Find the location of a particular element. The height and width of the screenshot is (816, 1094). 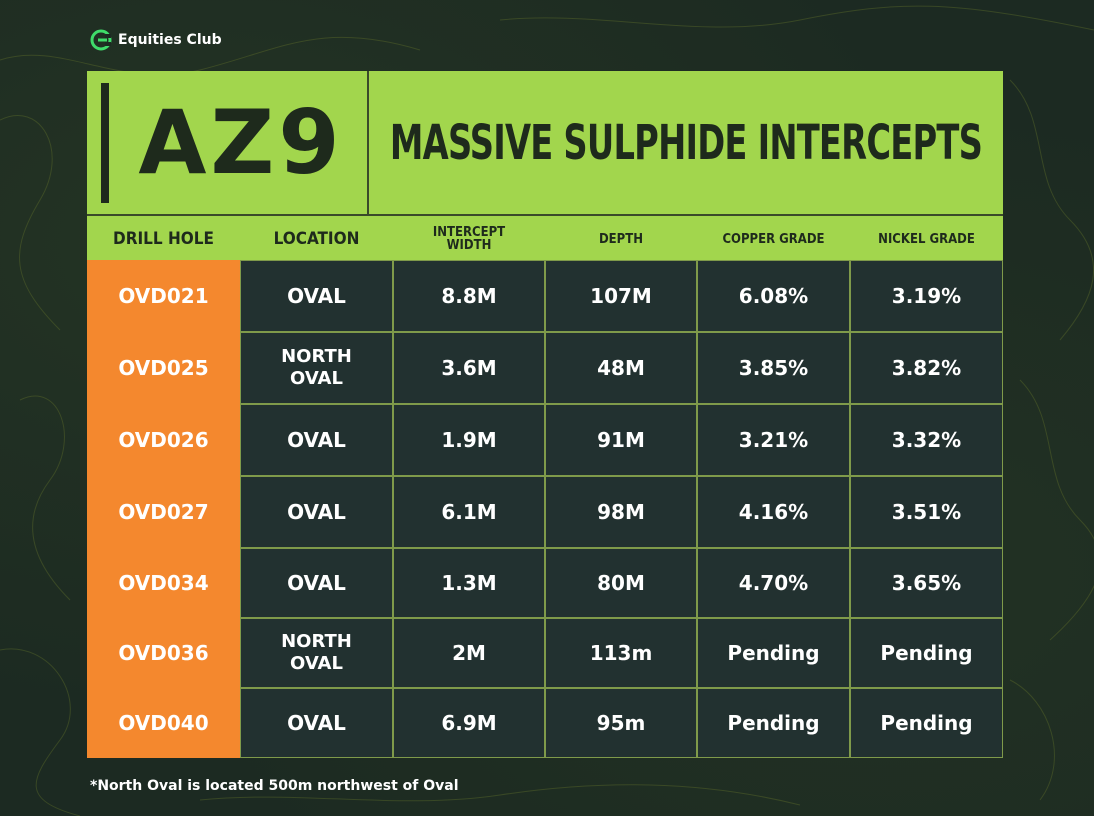

nickel-grade-cell: 3.19% is located at coordinates (926, 296).